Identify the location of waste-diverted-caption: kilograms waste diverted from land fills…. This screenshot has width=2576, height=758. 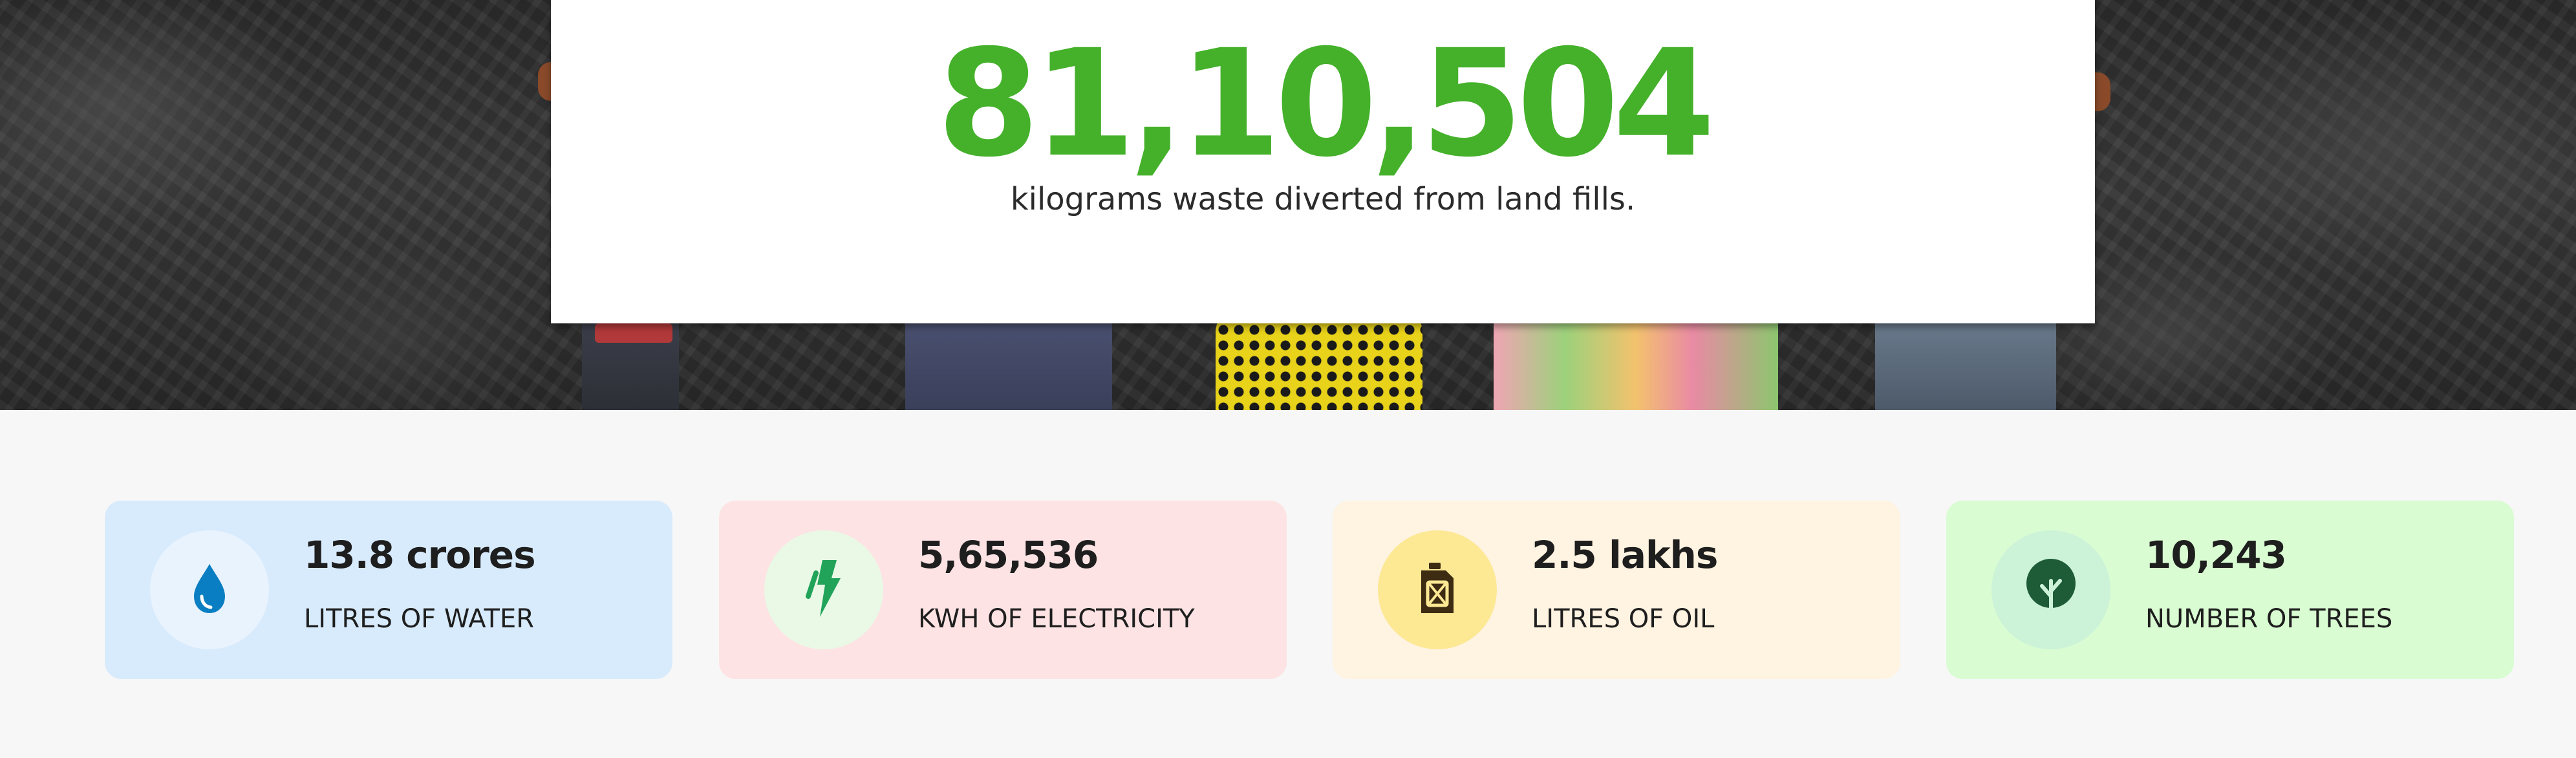
(1323, 199).